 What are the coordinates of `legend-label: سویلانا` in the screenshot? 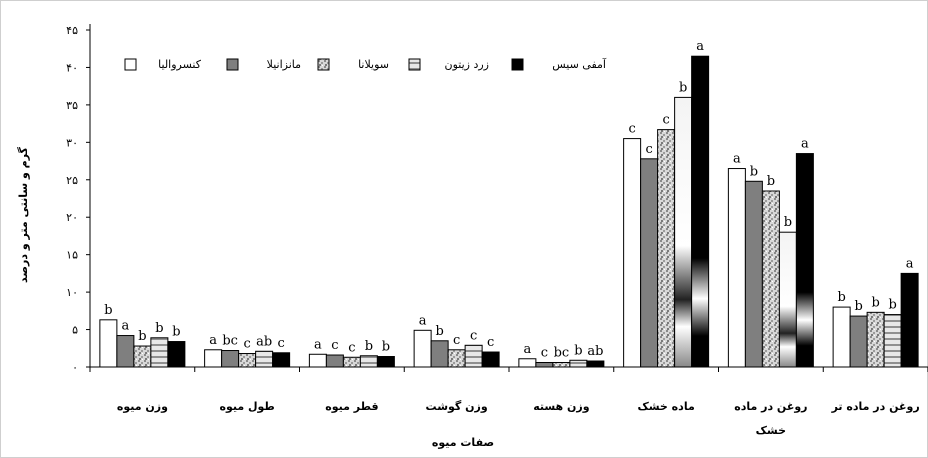 It's located at (373, 64).